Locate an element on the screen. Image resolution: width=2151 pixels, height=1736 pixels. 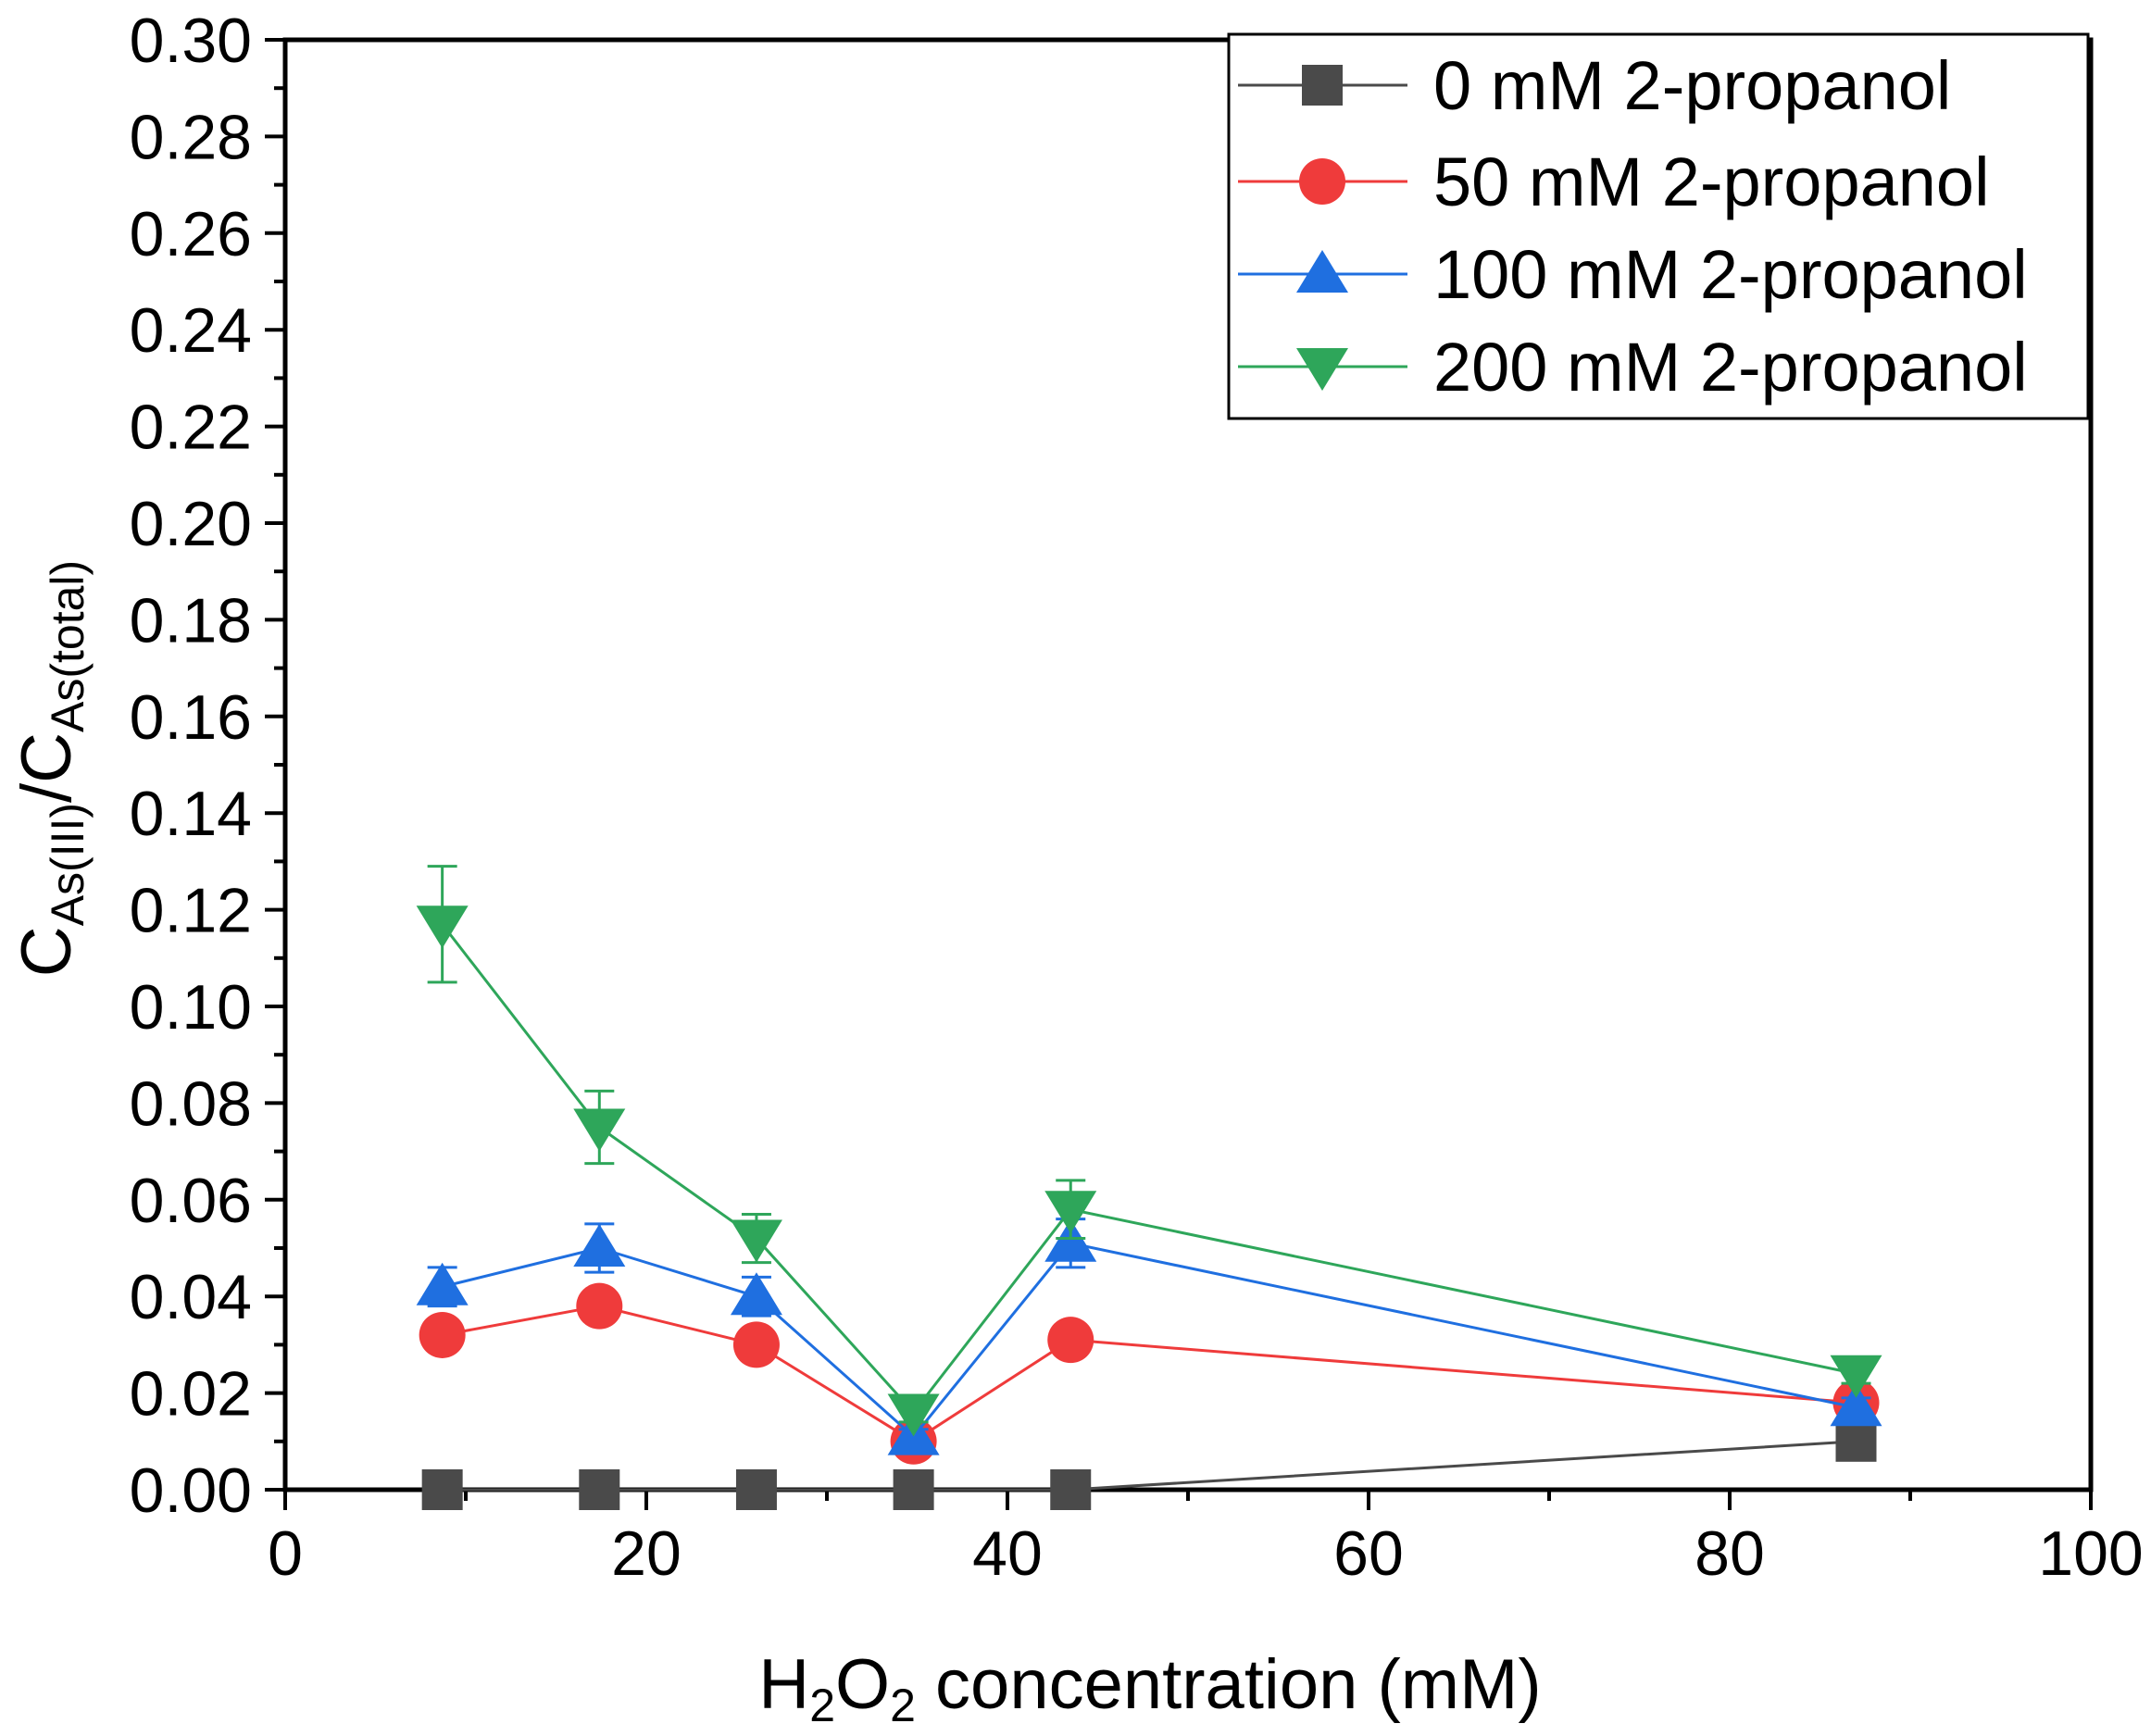
y-tick-label: 0.16 is located at coordinates (191, 717).